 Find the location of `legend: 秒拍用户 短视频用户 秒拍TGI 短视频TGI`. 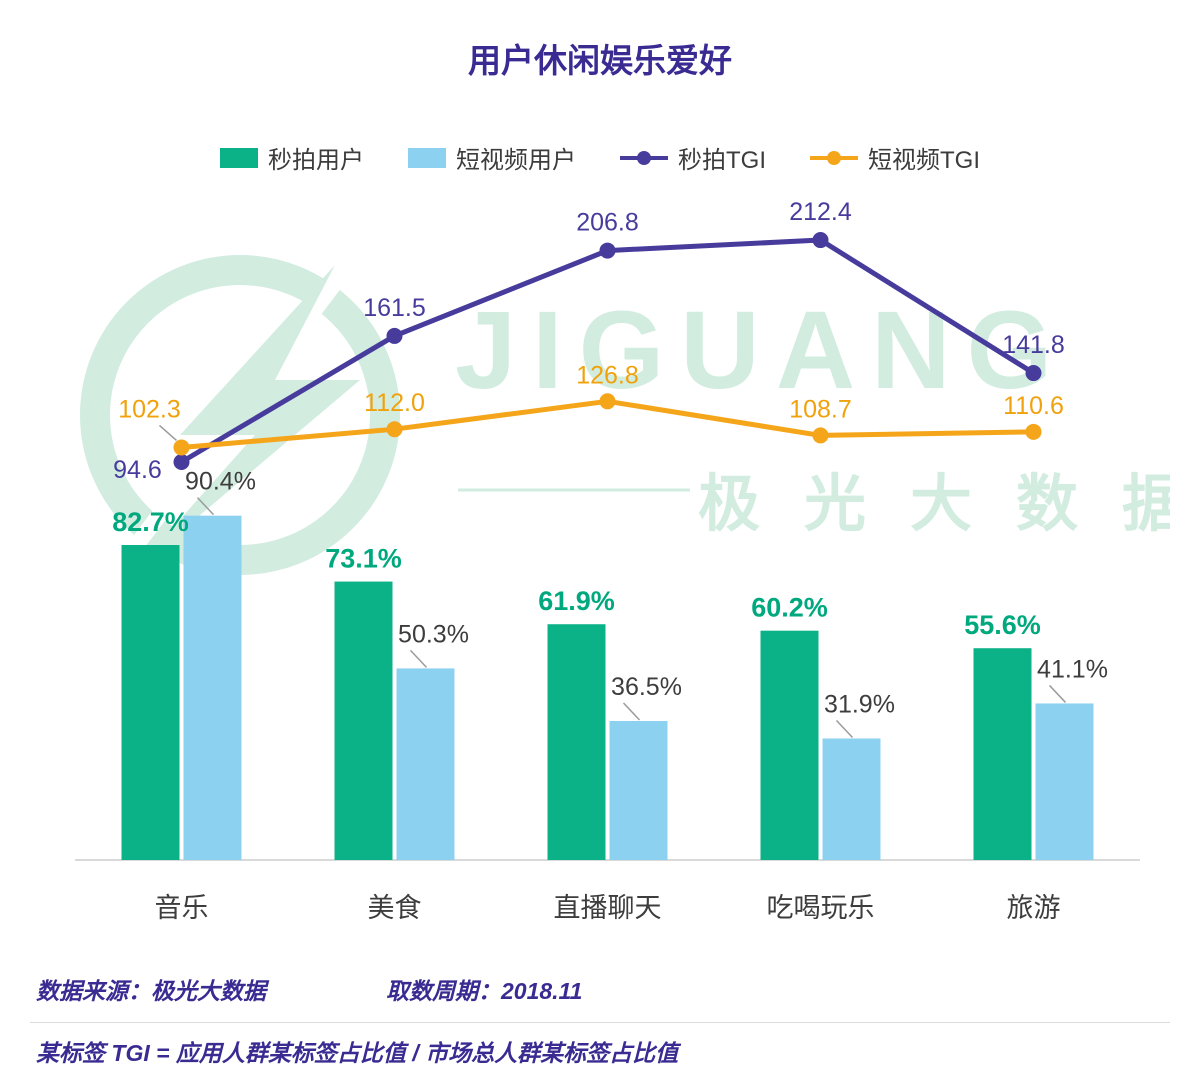

legend: 秒拍用户 短视频用户 秒拍TGI 短视频TGI is located at coordinates (600, 157).